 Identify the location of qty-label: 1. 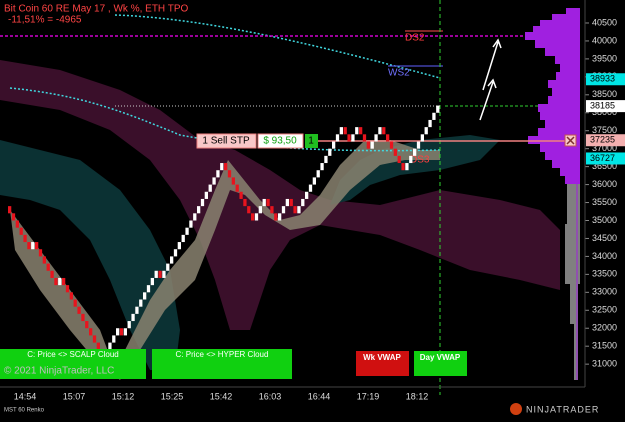
(311, 141).